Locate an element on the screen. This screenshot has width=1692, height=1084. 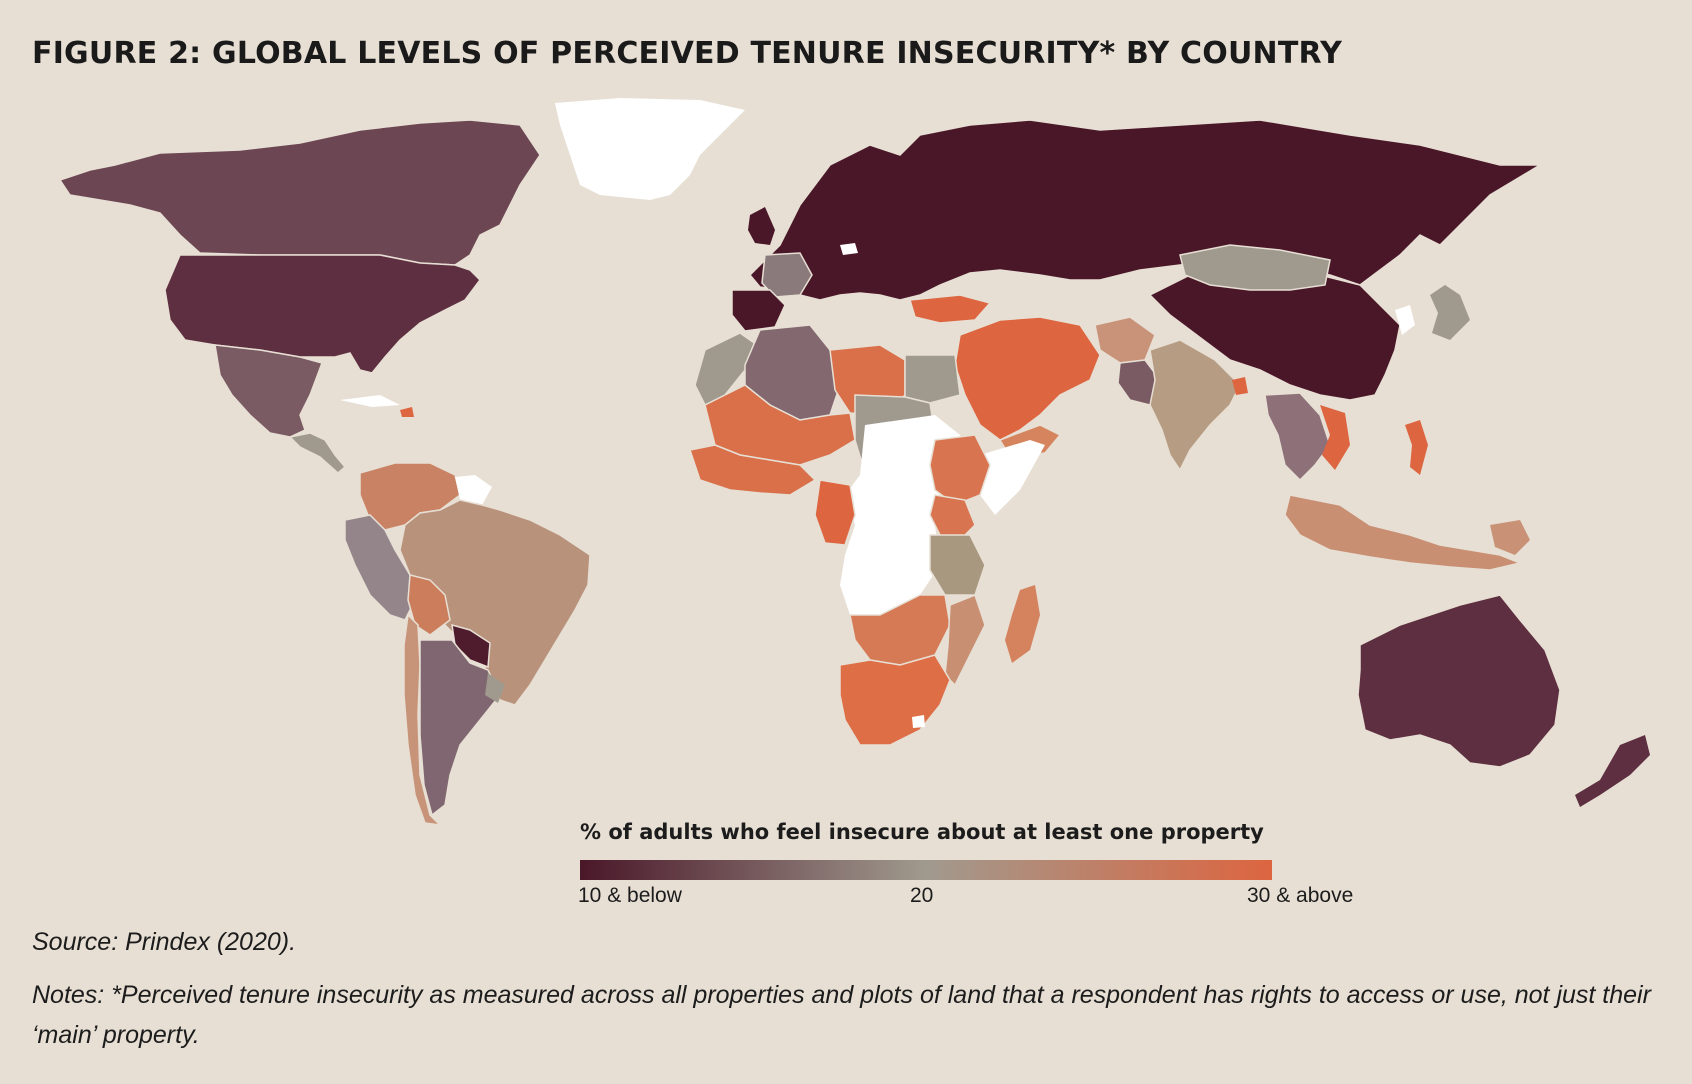
legend-color-bar is located at coordinates (926, 870).